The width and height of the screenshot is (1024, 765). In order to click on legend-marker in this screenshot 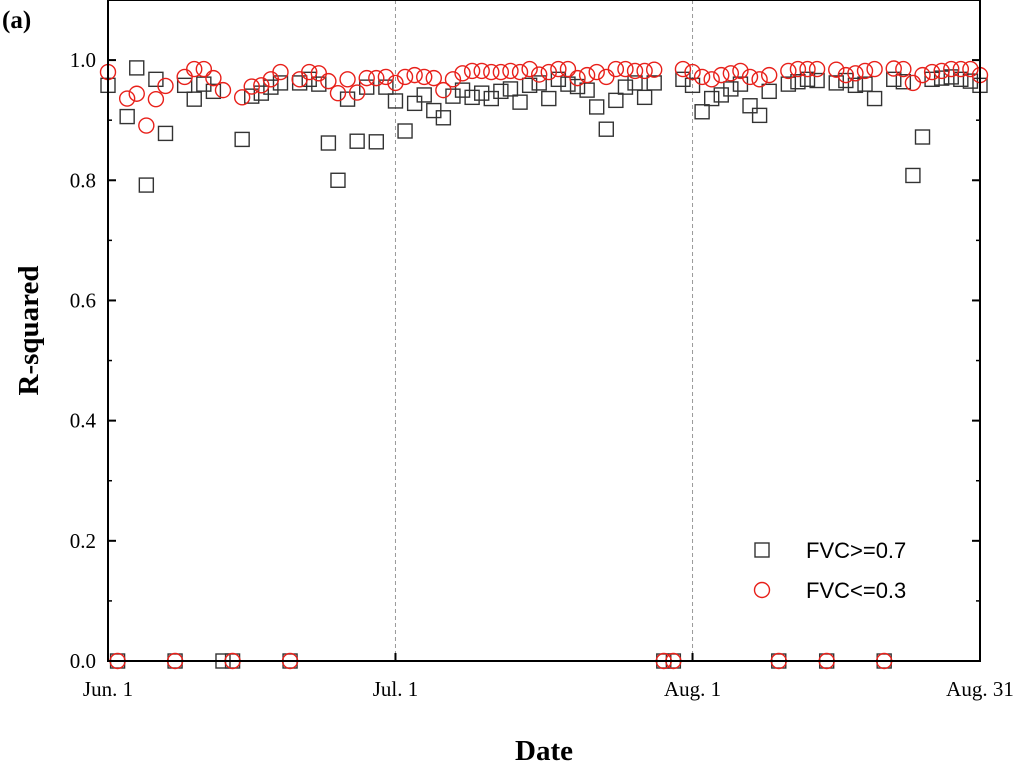, I will do `click(762, 550)`.